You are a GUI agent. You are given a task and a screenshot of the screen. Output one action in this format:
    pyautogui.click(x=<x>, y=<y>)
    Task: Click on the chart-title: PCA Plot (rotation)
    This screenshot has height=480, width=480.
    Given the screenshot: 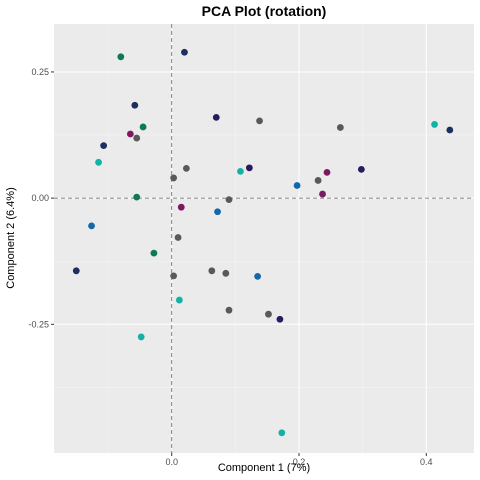 What is the action you would take?
    pyautogui.click(x=264, y=11)
    